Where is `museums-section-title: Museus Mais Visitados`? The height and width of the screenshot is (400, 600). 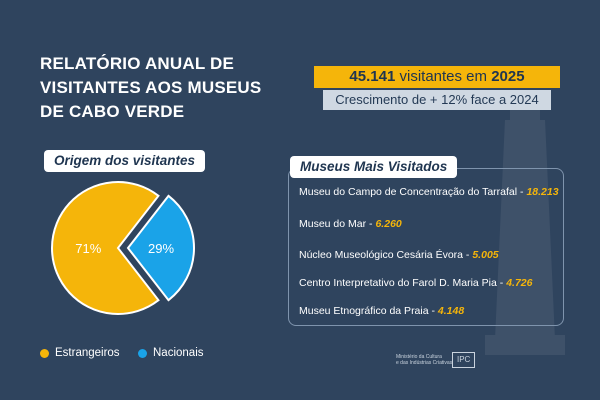
museums-section-title: Museus Mais Visitados is located at coordinates (374, 167).